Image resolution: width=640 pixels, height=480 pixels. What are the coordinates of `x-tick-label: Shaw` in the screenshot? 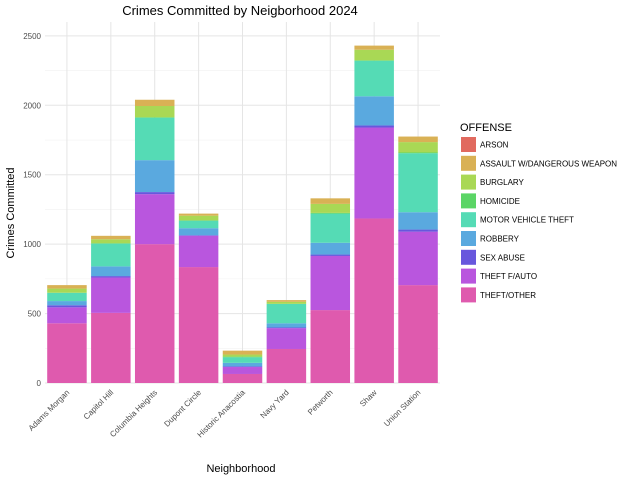 It's located at (368, 398).